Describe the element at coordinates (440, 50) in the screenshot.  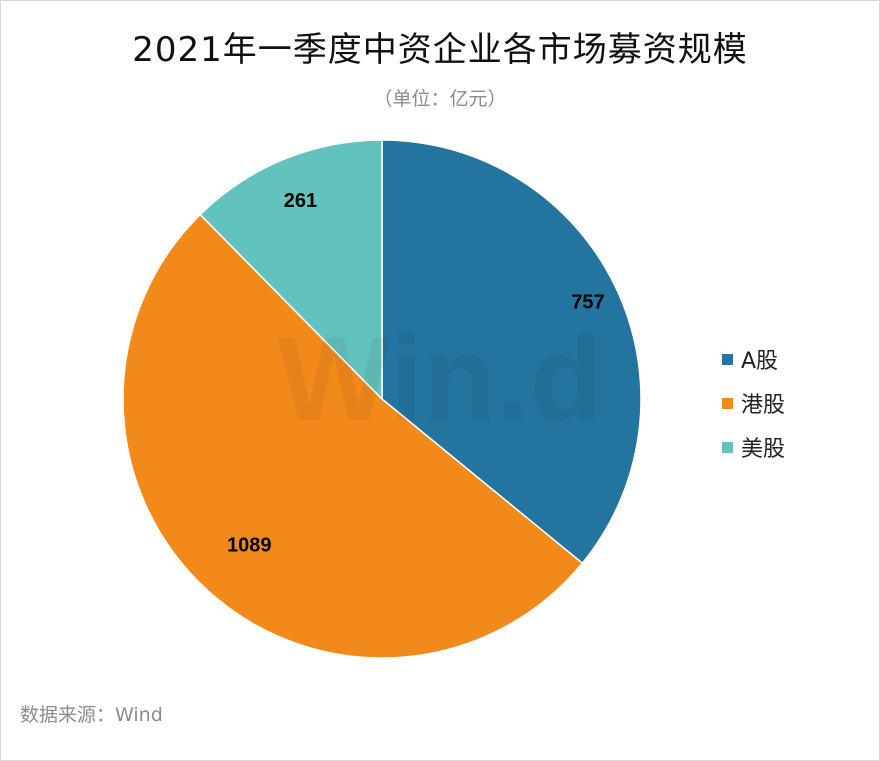
I see `chart-title: 2021年一季度中资企业各市场募资规模` at that location.